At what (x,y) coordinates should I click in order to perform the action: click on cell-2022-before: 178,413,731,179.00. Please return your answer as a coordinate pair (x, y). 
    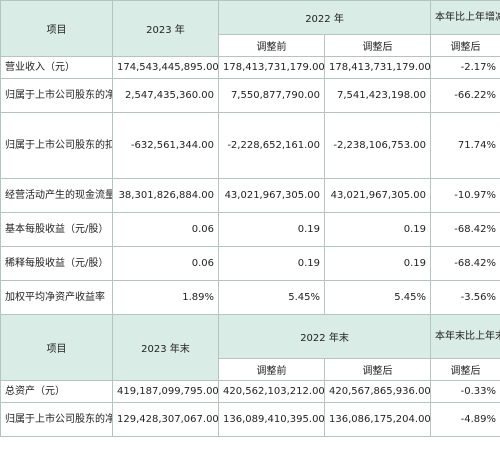
    Looking at the image, I should click on (271, 67).